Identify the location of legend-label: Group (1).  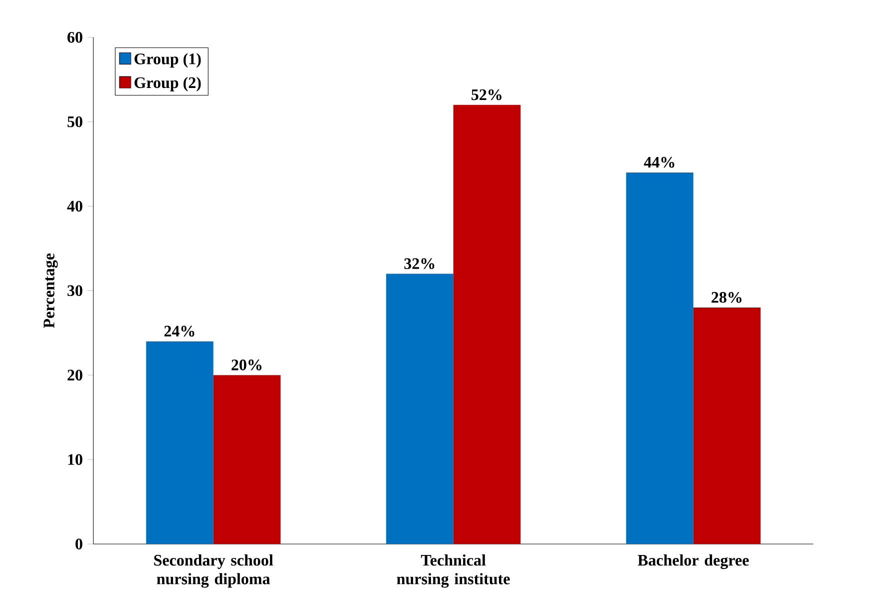
(167, 60).